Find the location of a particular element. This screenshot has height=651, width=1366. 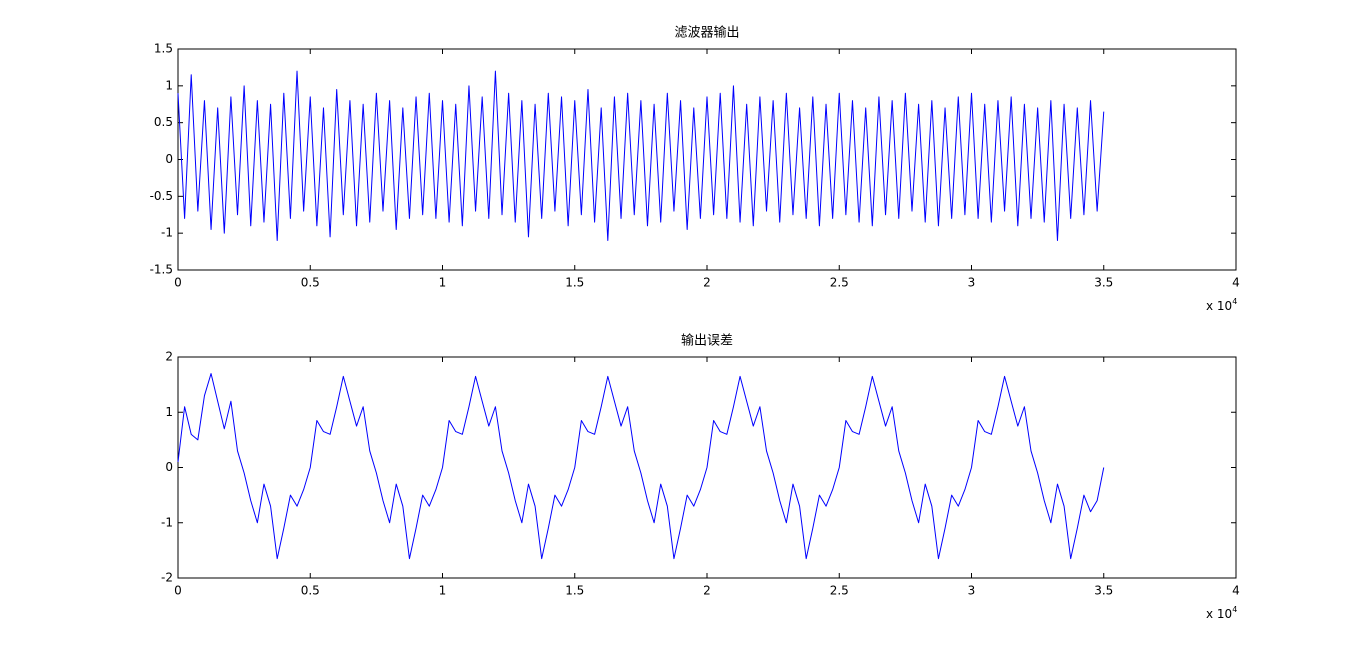

y-tick-label: -2 is located at coordinates (167, 578).